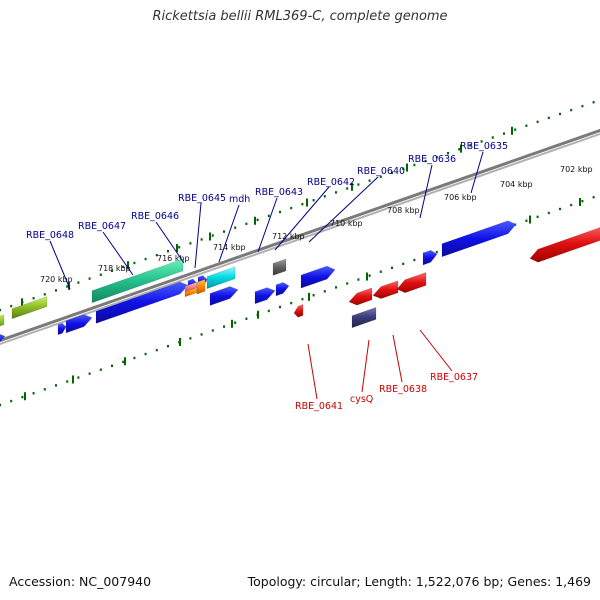  What do you see at coordinates (114, 268) in the screenshot?
I see `tick-label: 718 kbp` at bounding box center [114, 268].